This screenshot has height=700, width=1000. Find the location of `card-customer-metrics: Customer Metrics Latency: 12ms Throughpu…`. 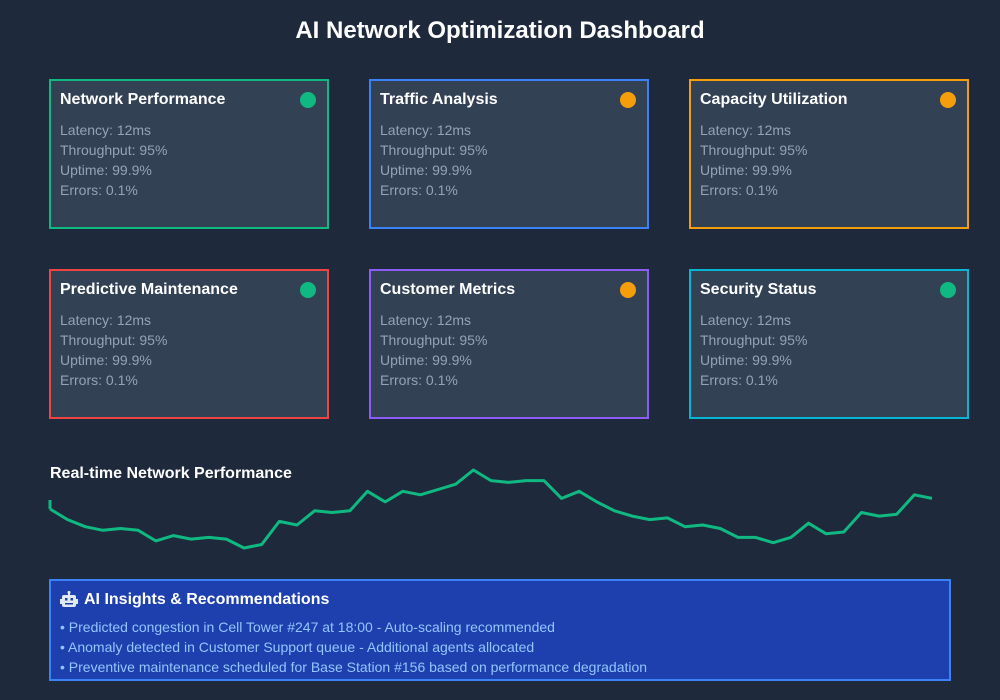

card-customer-metrics: Customer Metrics Latency: 12ms Throughpu… is located at coordinates (509, 344).